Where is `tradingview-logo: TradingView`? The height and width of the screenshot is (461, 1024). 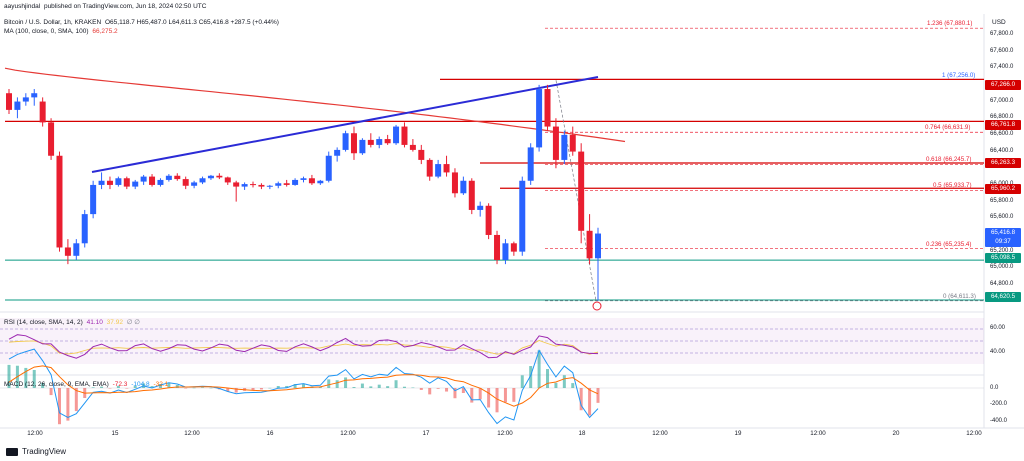
tradingview-logo: TradingView is located at coordinates (36, 451).